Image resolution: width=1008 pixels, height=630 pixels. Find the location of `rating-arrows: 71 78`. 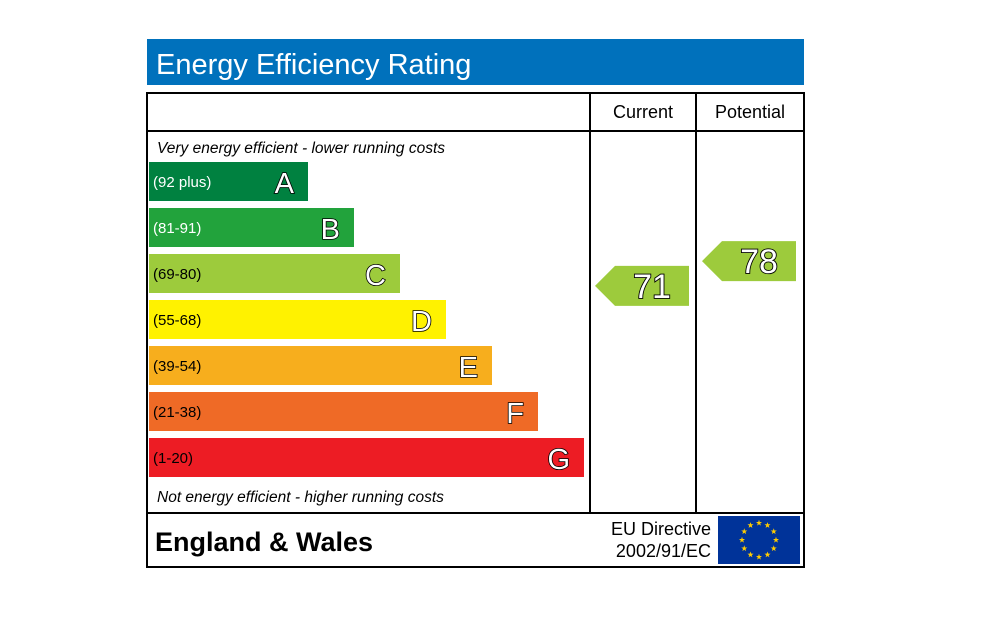

rating-arrows: 71 78 is located at coordinates (695, 274).